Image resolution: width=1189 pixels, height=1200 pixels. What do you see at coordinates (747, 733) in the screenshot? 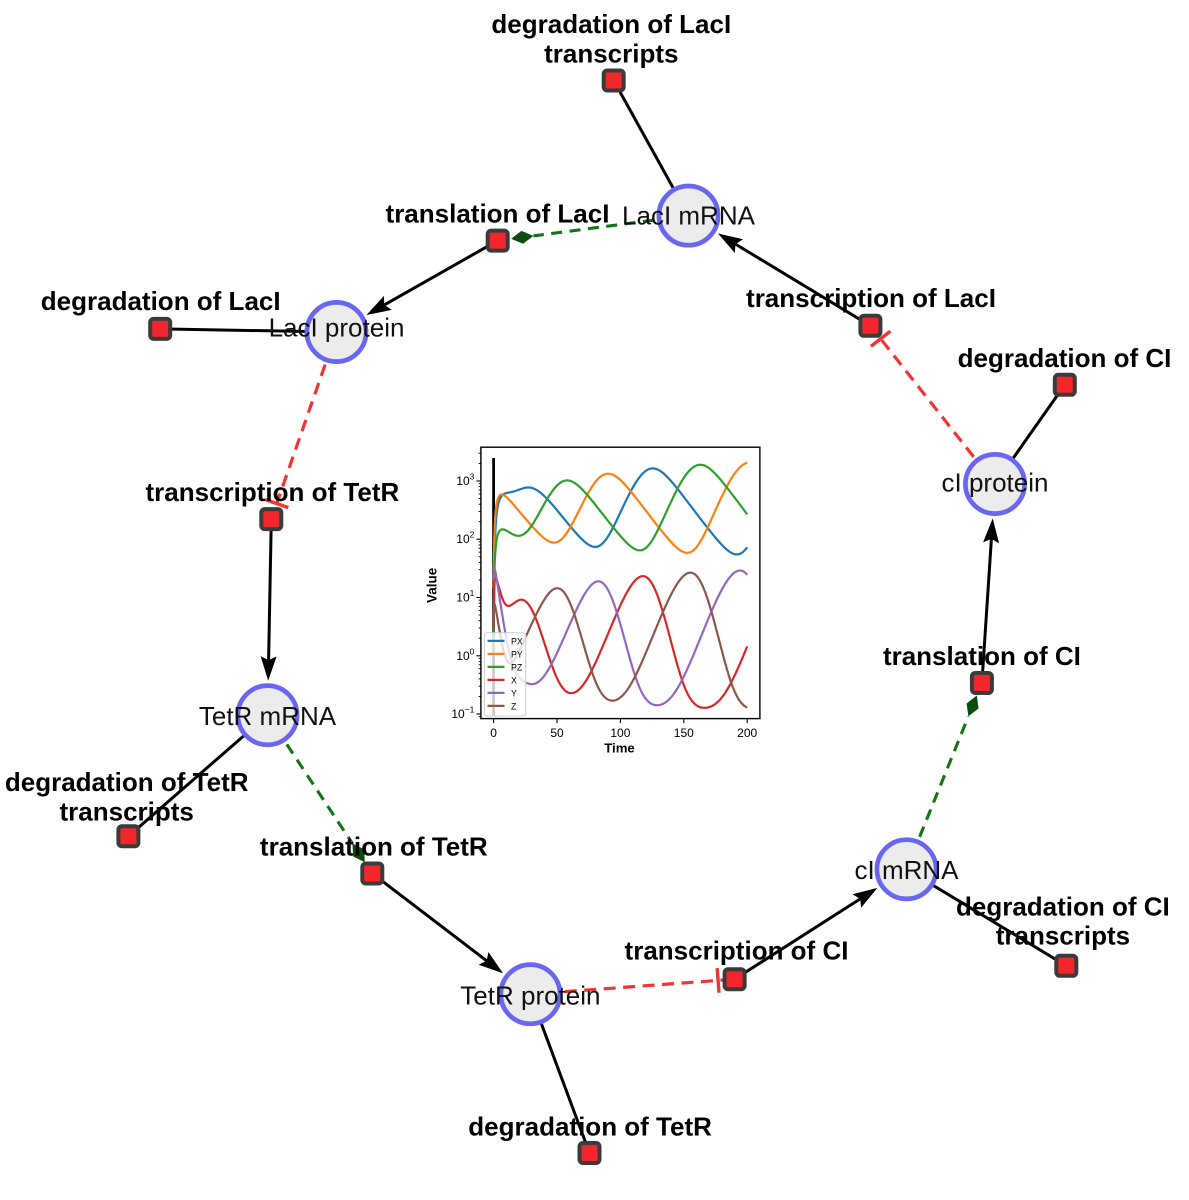
I see `svg-text: 200` at bounding box center [747, 733].